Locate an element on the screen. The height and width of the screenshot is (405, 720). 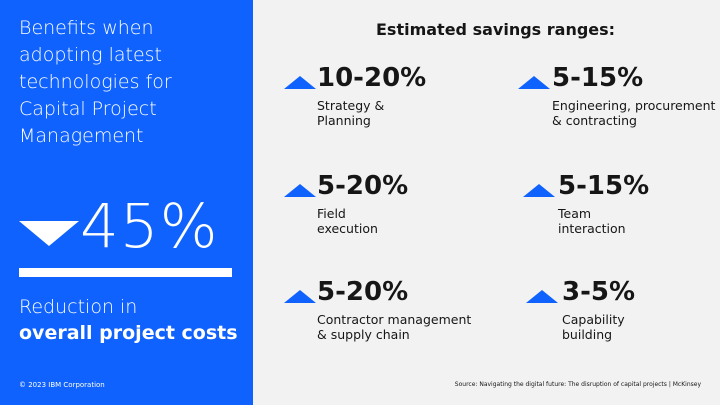
savings-value: 3-5% is located at coordinates (599, 292).